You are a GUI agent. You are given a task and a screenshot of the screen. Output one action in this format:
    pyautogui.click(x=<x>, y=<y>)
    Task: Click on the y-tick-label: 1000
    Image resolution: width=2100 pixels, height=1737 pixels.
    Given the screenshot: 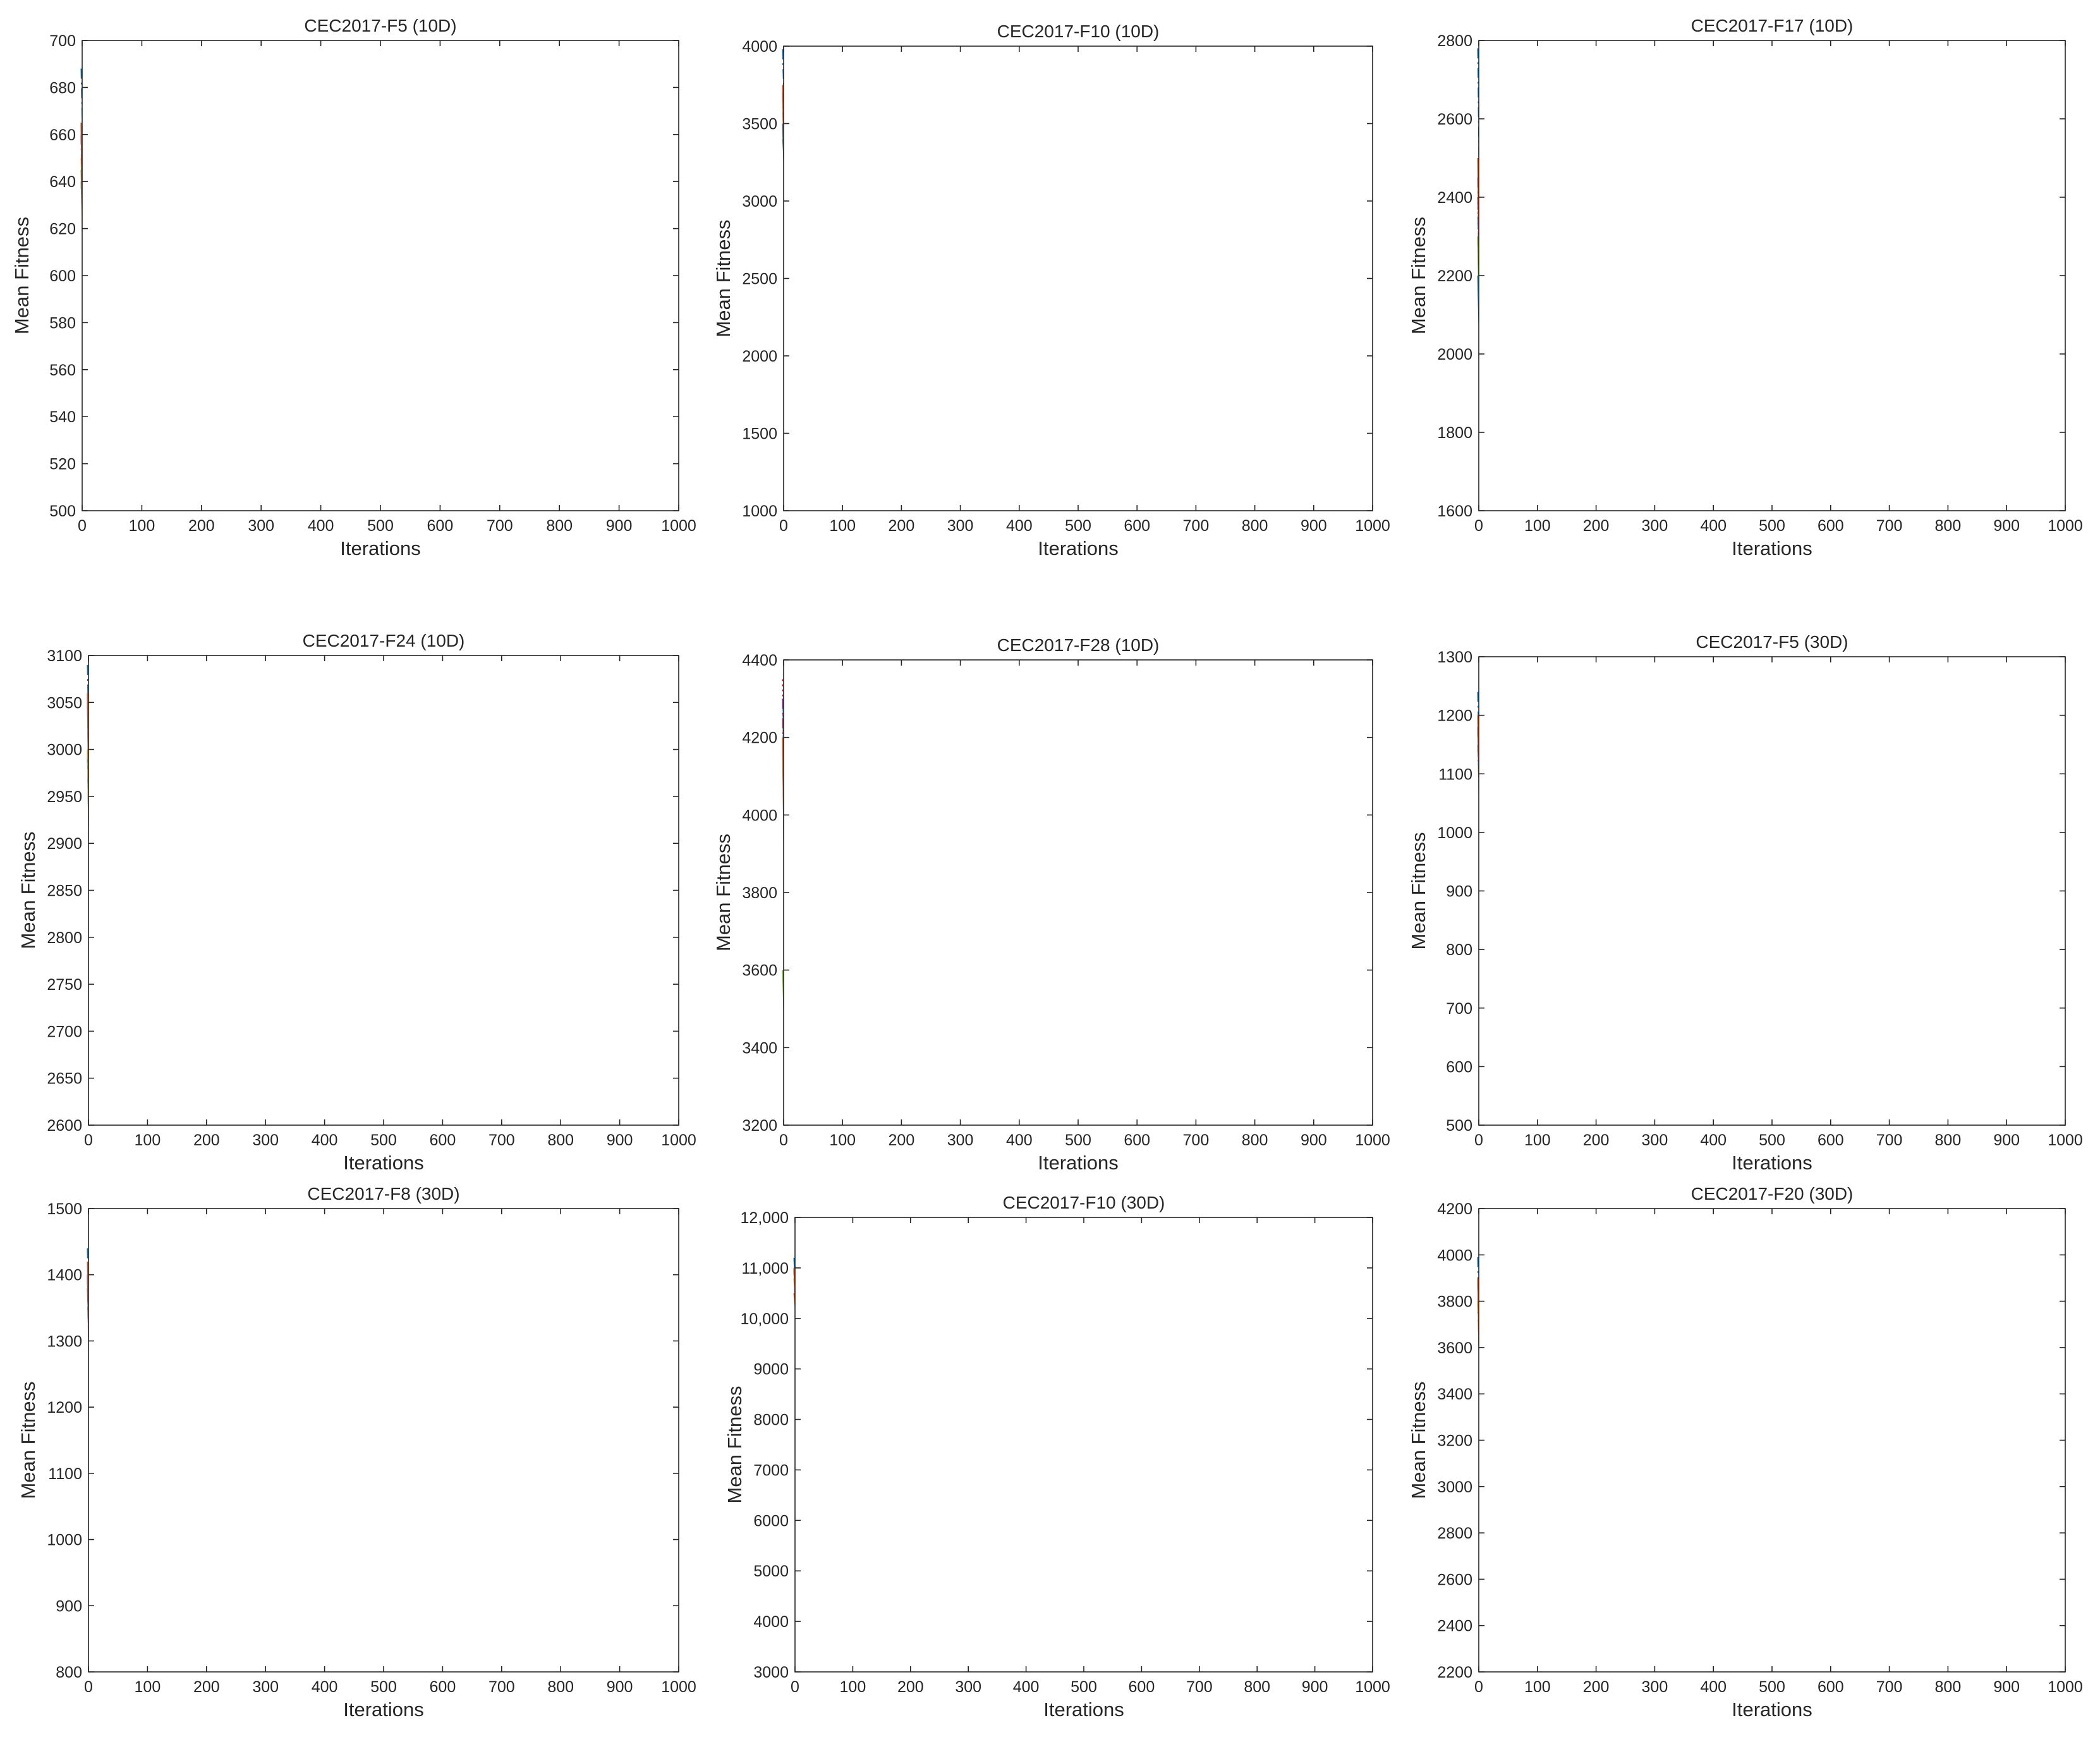 What is the action you would take?
    pyautogui.click(x=759, y=511)
    